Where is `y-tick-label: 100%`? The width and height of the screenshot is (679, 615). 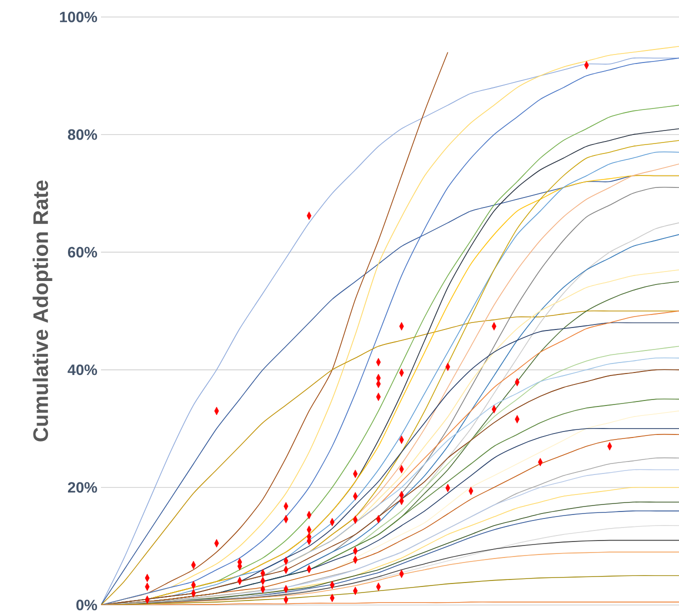 y-tick-label: 100% is located at coordinates (79, 17).